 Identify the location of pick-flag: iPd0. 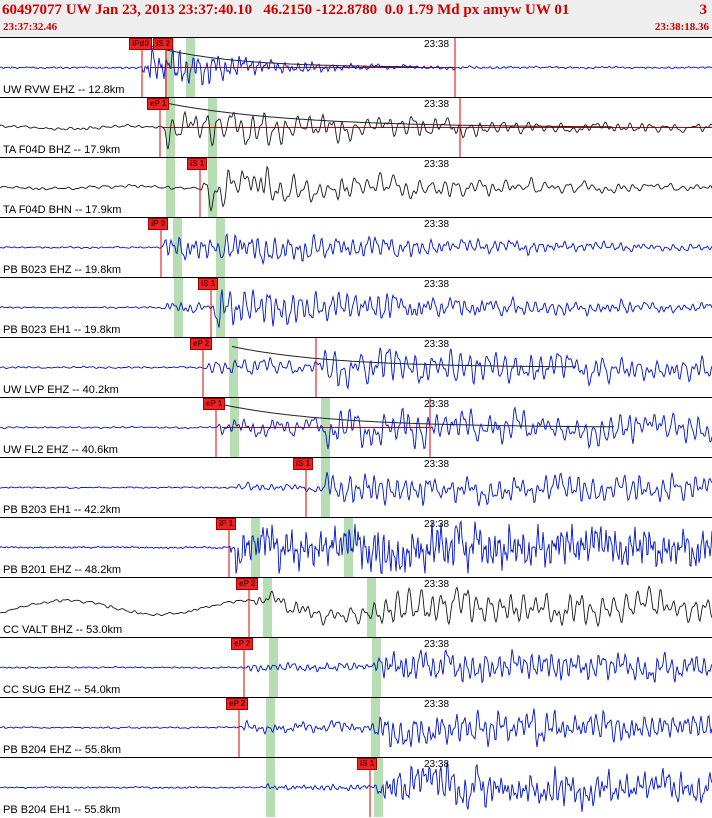
(140, 44).